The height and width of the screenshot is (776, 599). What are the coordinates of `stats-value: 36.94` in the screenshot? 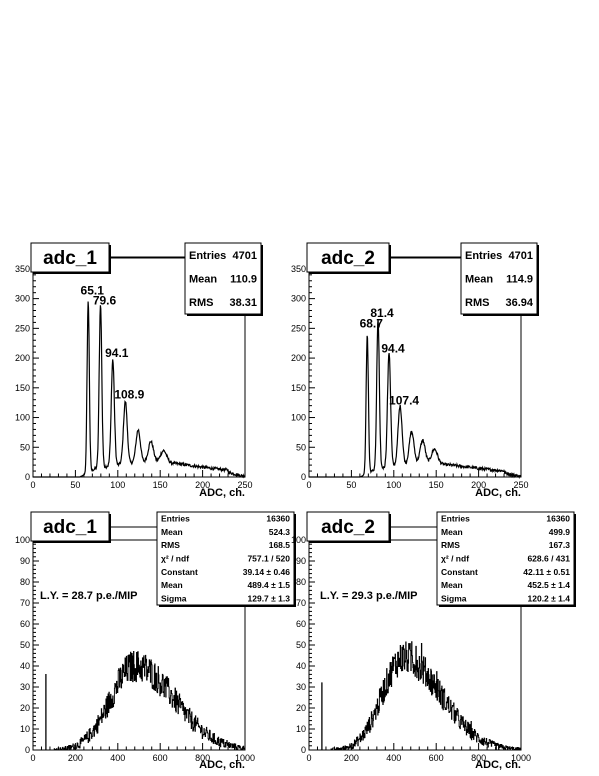 It's located at (519, 303).